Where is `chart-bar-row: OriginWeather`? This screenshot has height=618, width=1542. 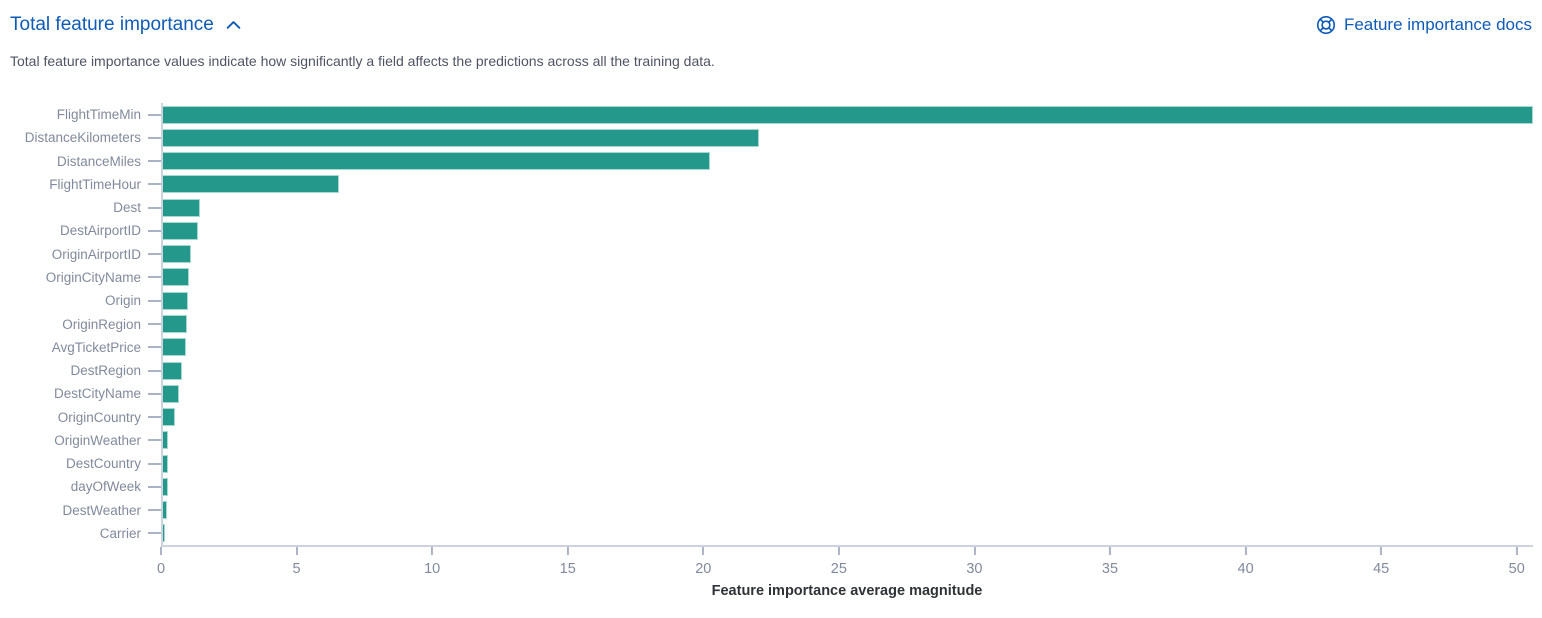
chart-bar-row: OriginWeather is located at coordinates (766, 440).